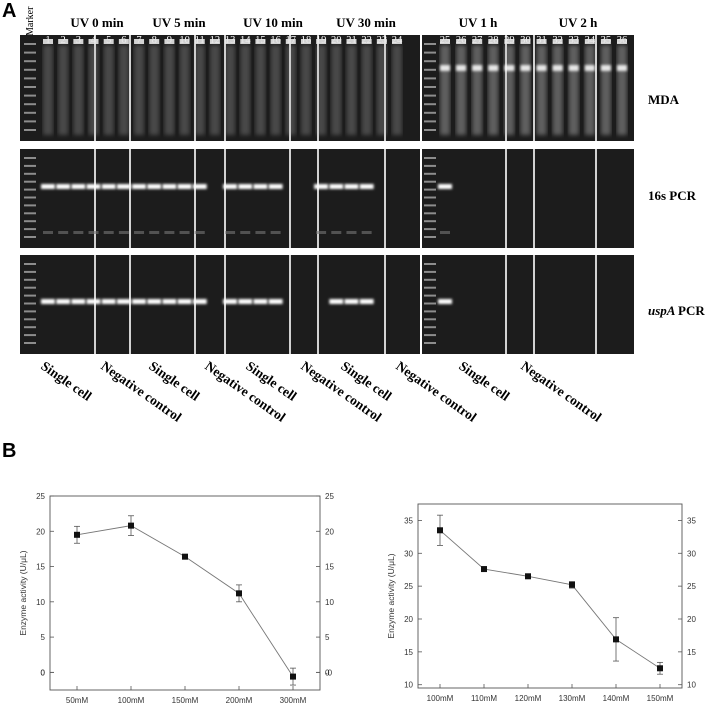 The image size is (713, 722). Describe the element at coordinates (185, 593) in the screenshot. I see `plot-frame` at that location.